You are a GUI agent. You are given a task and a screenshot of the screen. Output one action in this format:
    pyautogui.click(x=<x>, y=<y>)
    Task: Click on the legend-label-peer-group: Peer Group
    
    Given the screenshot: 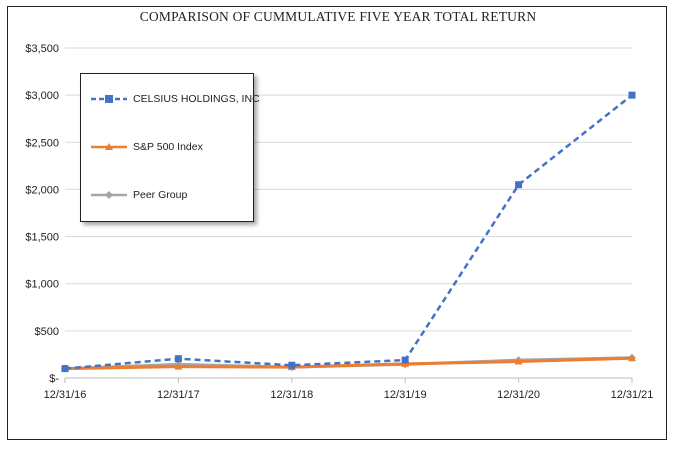 What is the action you would take?
    pyautogui.click(x=160, y=195)
    